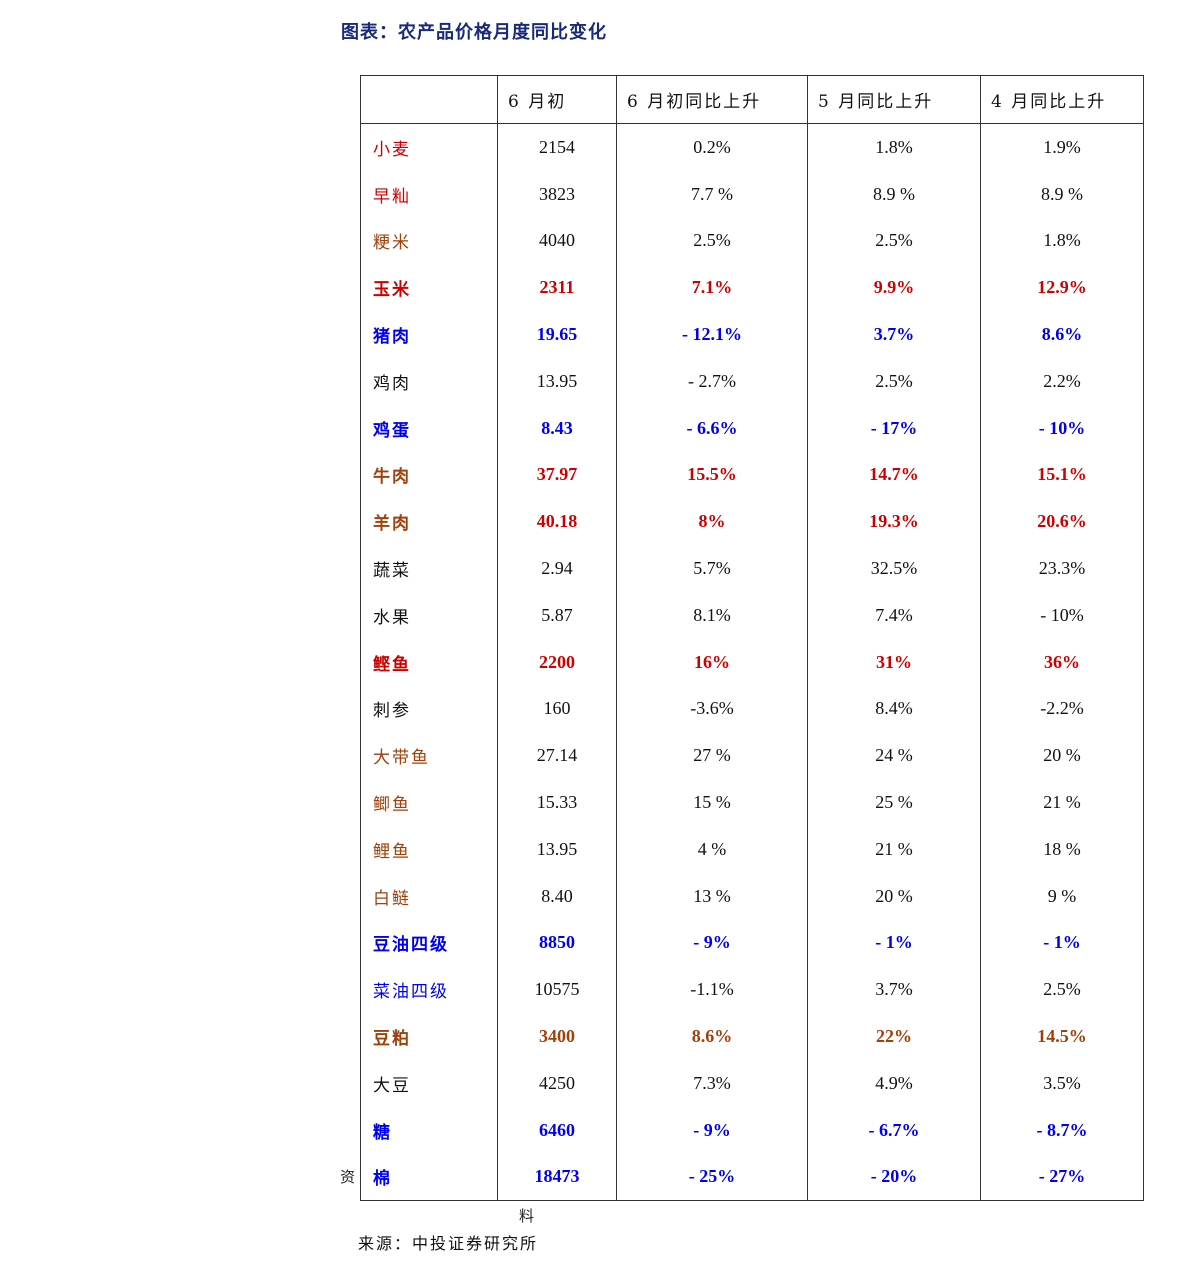 The height and width of the screenshot is (1269, 1191). Describe the element at coordinates (1062, 475) in the screenshot. I see `change-cell: 15.1%` at that location.